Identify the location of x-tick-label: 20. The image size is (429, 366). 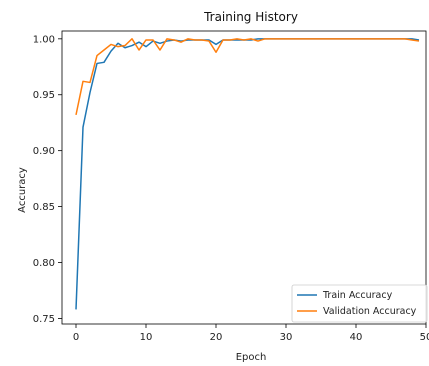
(216, 337).